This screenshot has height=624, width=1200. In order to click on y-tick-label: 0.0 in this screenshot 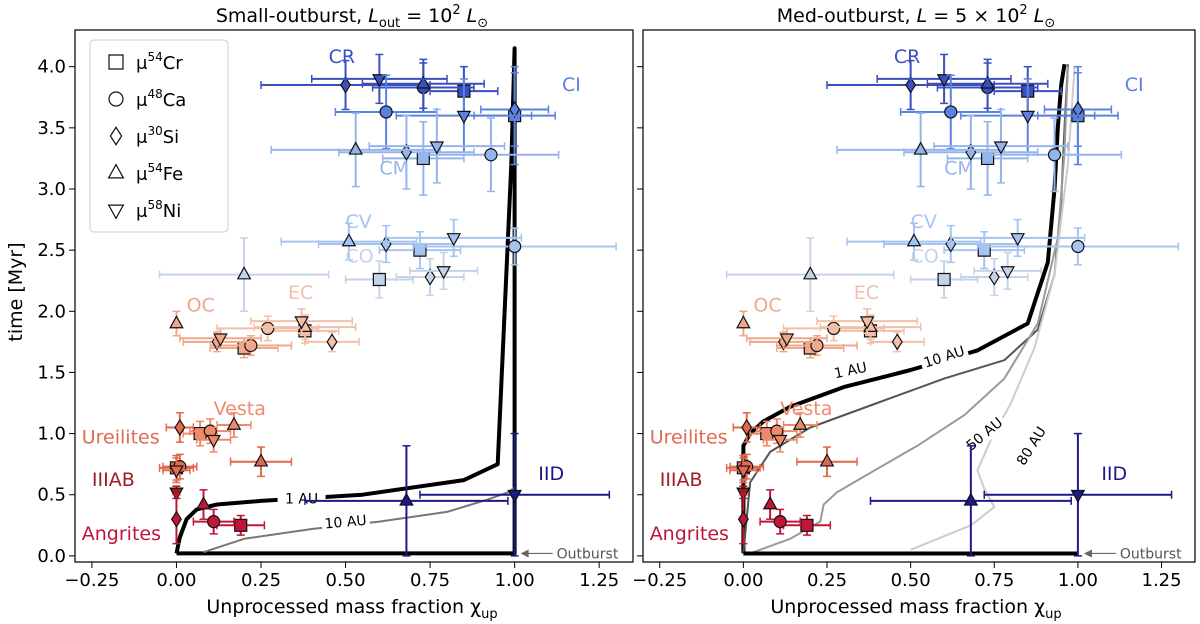, I will do `click(51, 556)`.